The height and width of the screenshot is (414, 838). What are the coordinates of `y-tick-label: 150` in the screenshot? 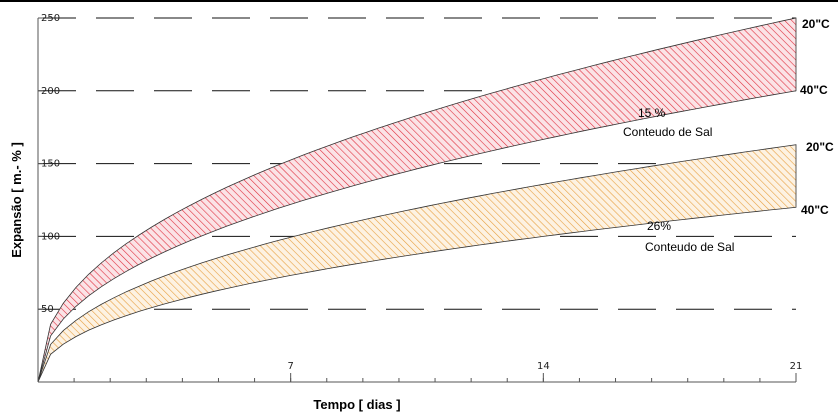 It's located at (50, 164).